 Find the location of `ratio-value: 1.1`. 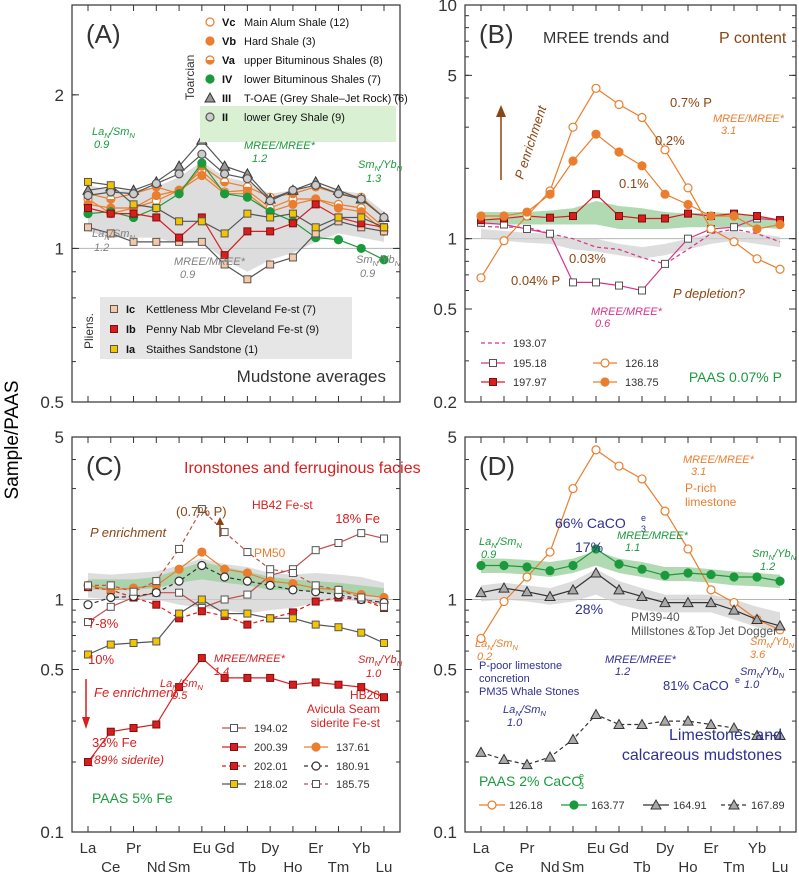

ratio-value: 1.1 is located at coordinates (632, 548).